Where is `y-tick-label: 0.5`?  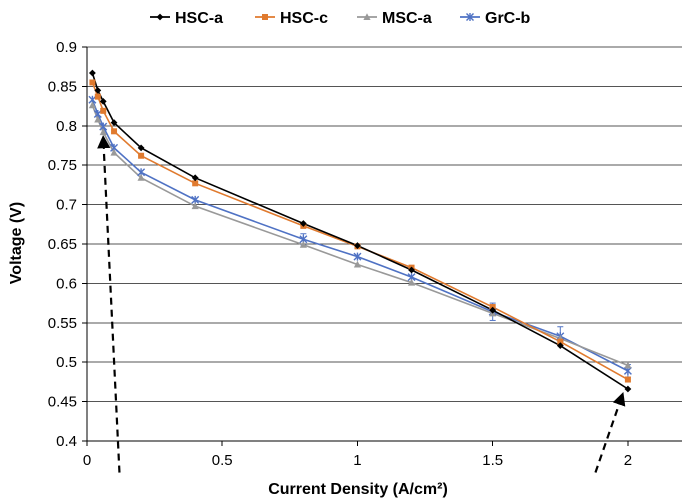 y-tick-label: 0.5 is located at coordinates (66, 362).